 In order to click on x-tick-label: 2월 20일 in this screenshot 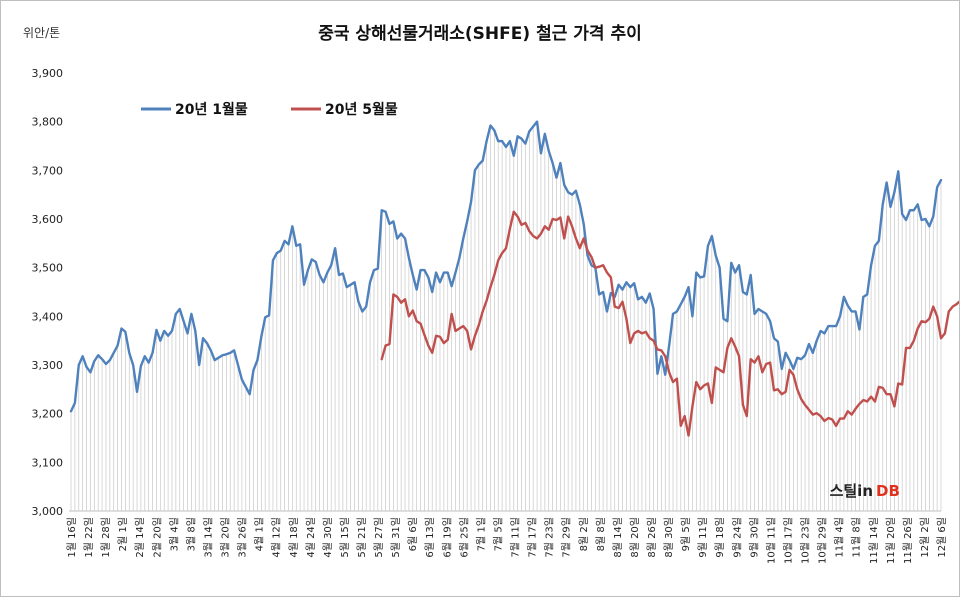, I will do `click(157, 537)`.